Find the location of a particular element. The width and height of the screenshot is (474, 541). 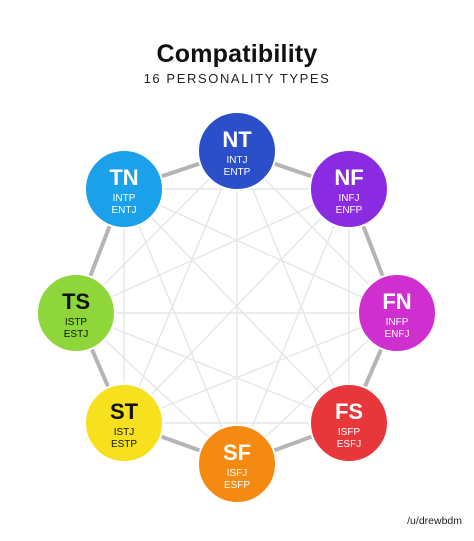

node-nt-abbr: NT is located at coordinates (237, 139).